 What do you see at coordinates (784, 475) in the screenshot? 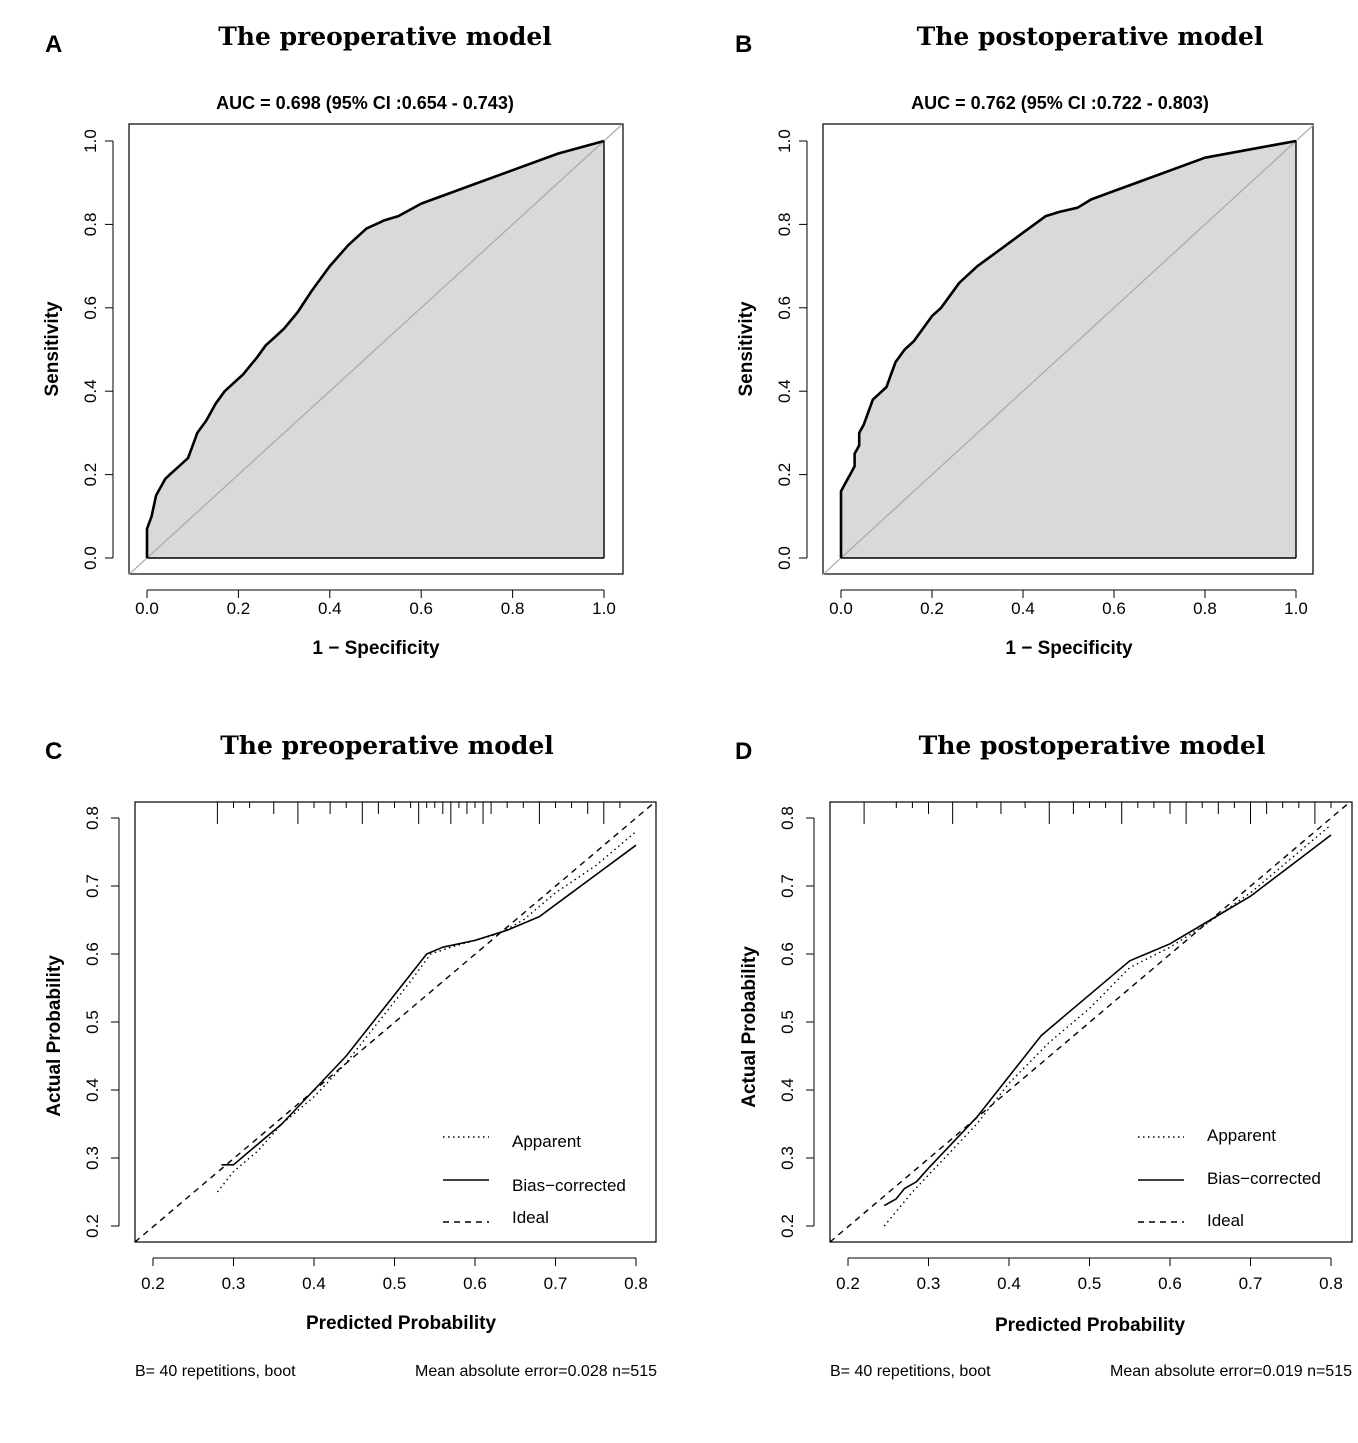
I see `y-tick-label-b: 0.2` at bounding box center [784, 475].